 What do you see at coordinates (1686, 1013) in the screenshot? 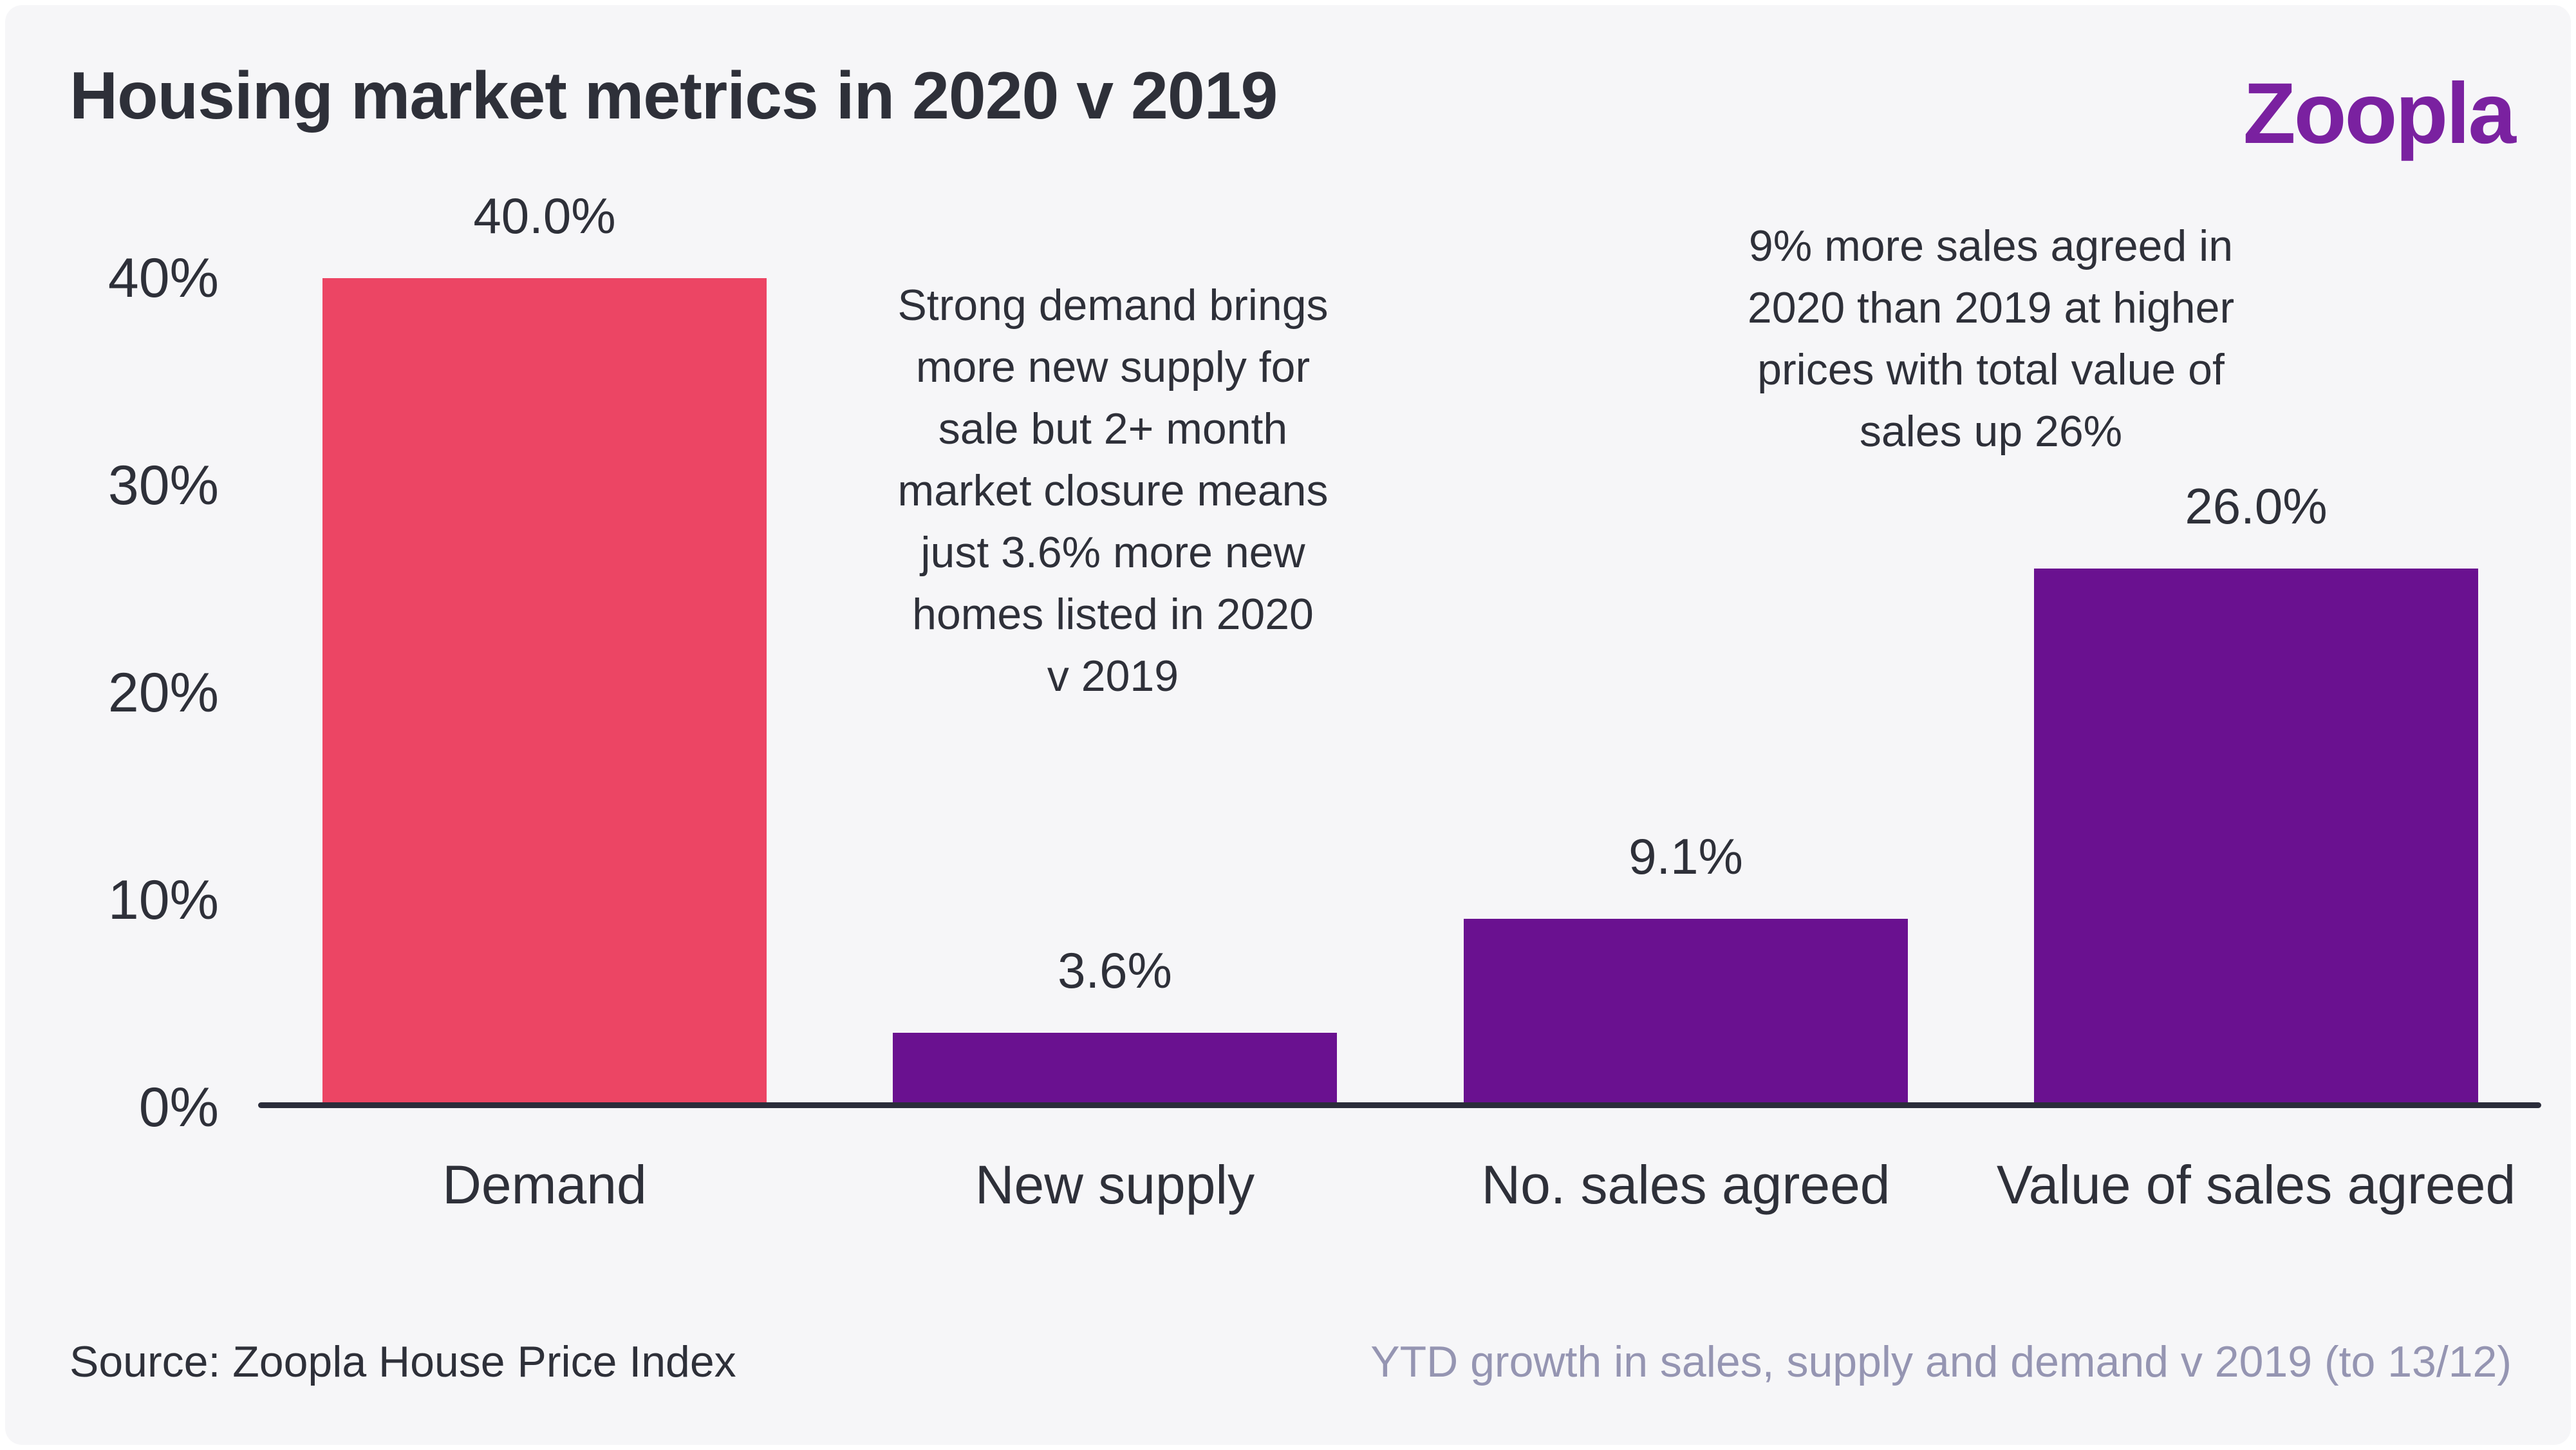
I see `bar-no-sales-agreed` at bounding box center [1686, 1013].